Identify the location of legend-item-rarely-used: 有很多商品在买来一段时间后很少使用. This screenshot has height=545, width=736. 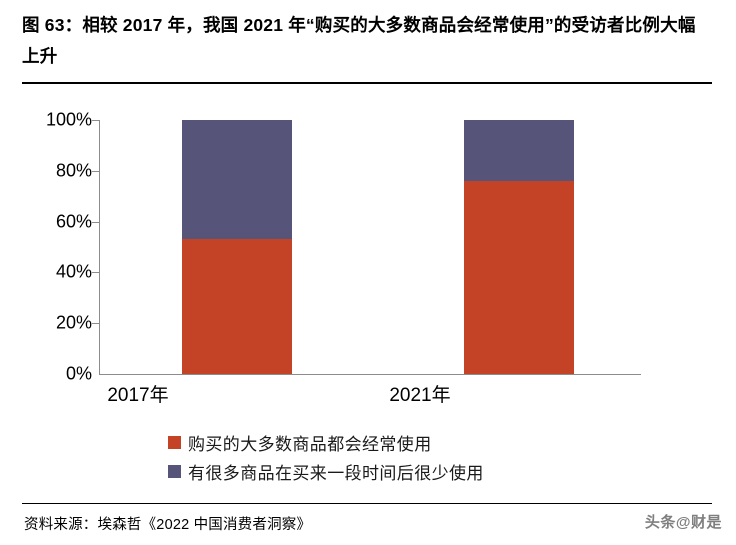
(428, 471).